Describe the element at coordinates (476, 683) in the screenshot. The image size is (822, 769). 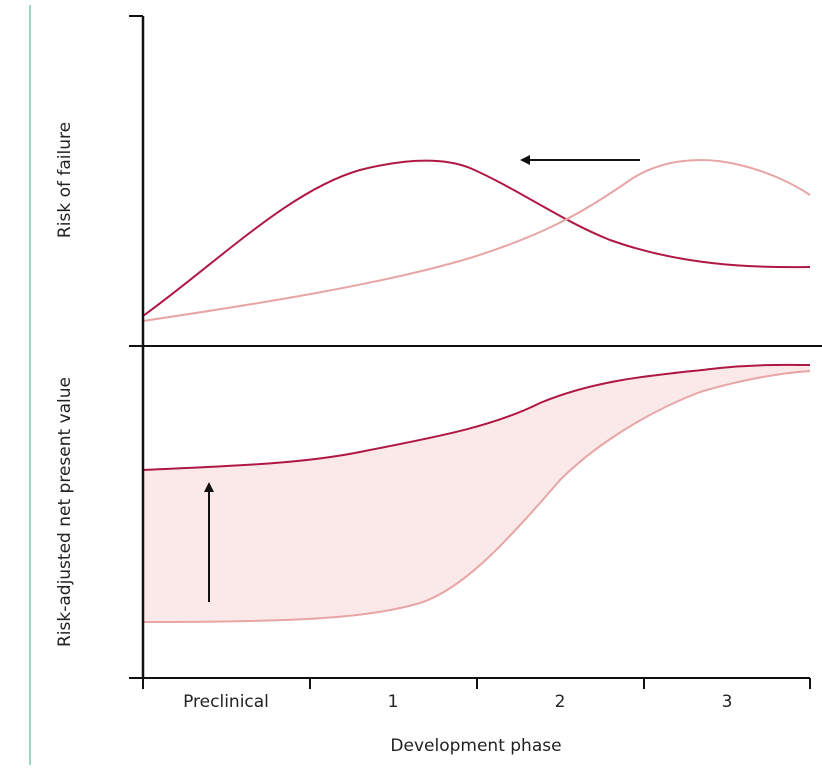
I see `x-ticks` at that location.